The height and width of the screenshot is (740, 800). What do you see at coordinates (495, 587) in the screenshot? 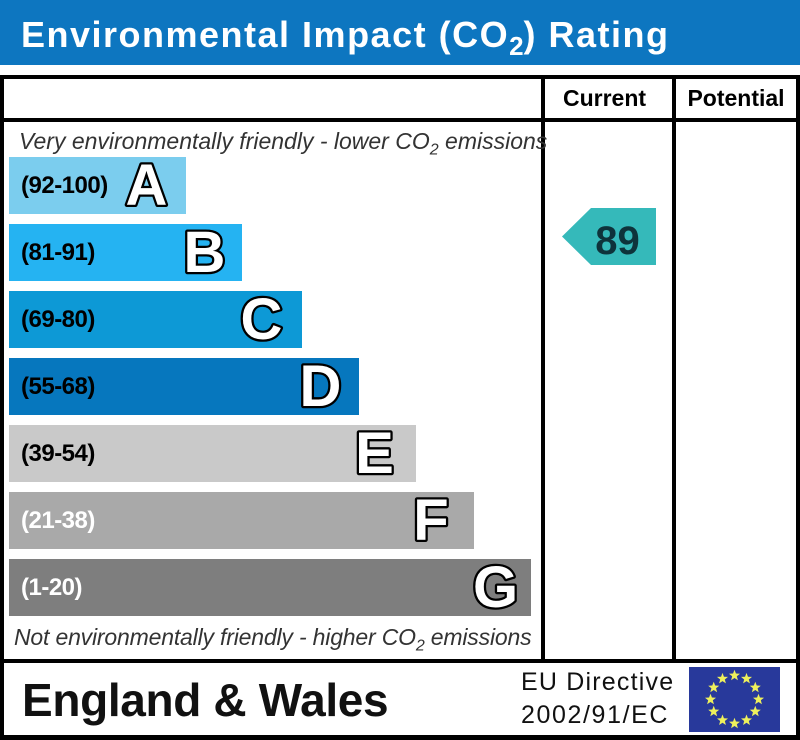
I see `svg-text: G` at bounding box center [495, 587].